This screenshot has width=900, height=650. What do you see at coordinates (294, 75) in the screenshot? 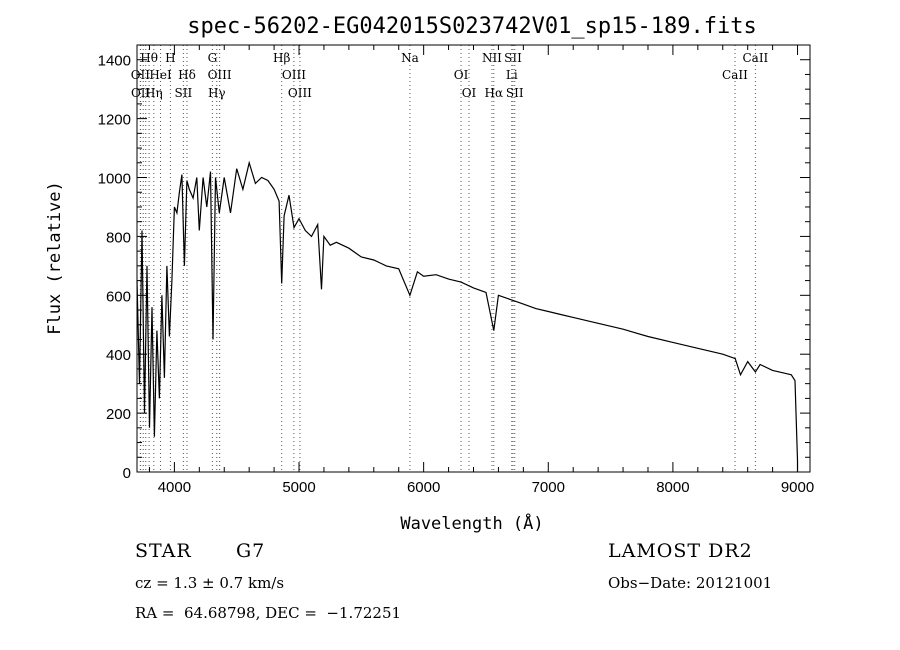
I see `line-label-12: OIII` at bounding box center [294, 75].